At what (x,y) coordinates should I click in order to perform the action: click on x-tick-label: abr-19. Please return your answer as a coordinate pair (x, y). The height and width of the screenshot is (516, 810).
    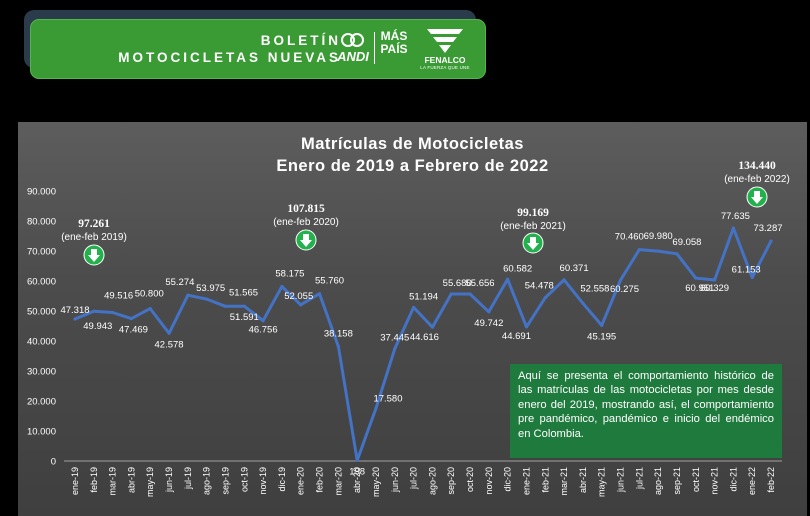
    Looking at the image, I should click on (131, 480).